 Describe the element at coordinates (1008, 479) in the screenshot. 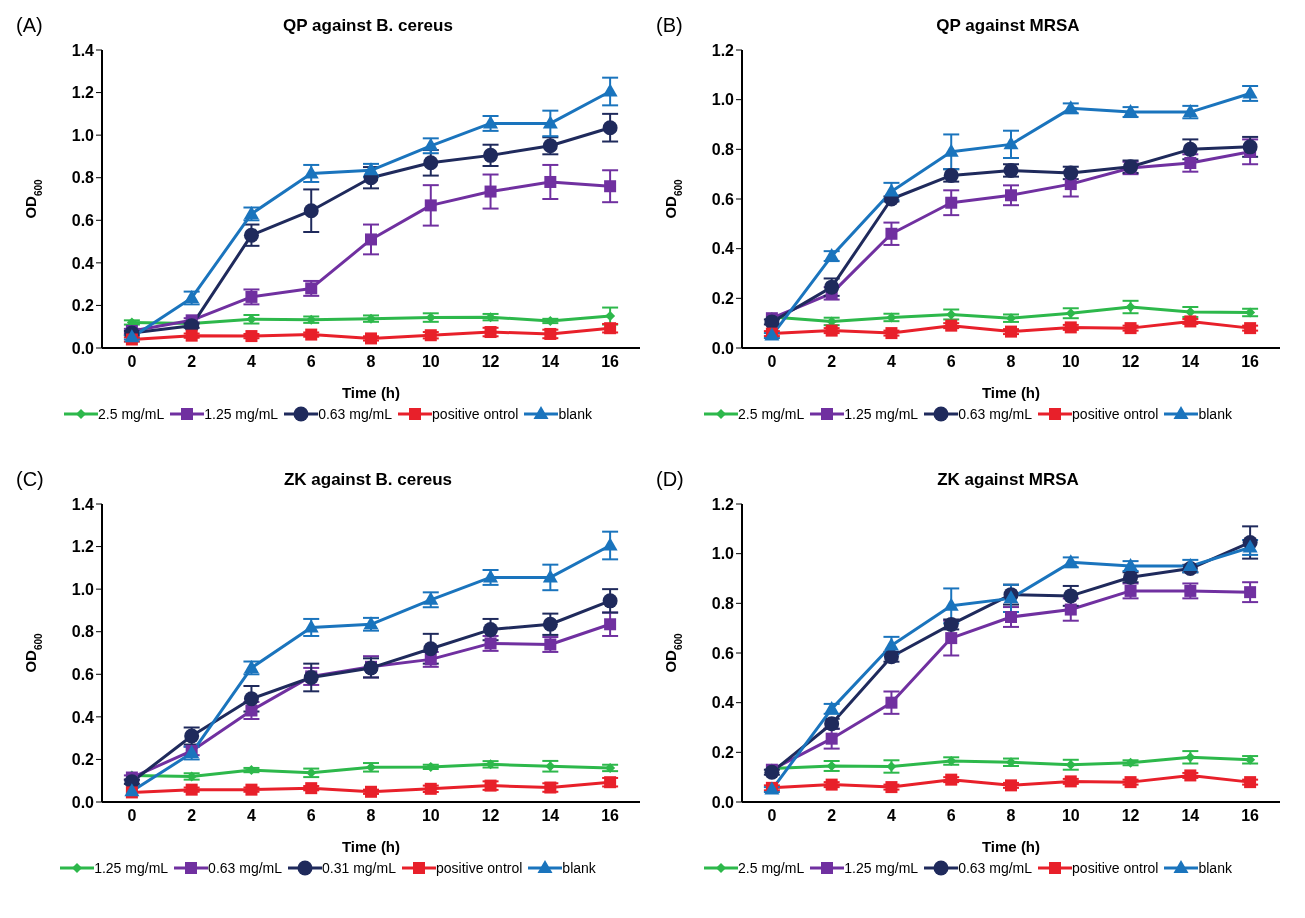

I see `chart-title: ZK against MRSA` at that location.